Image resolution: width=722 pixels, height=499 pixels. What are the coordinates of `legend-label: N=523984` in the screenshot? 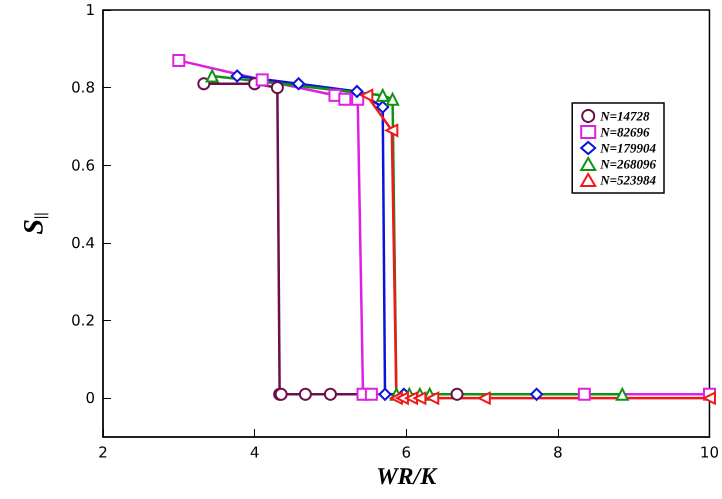 It's located at (627, 180).